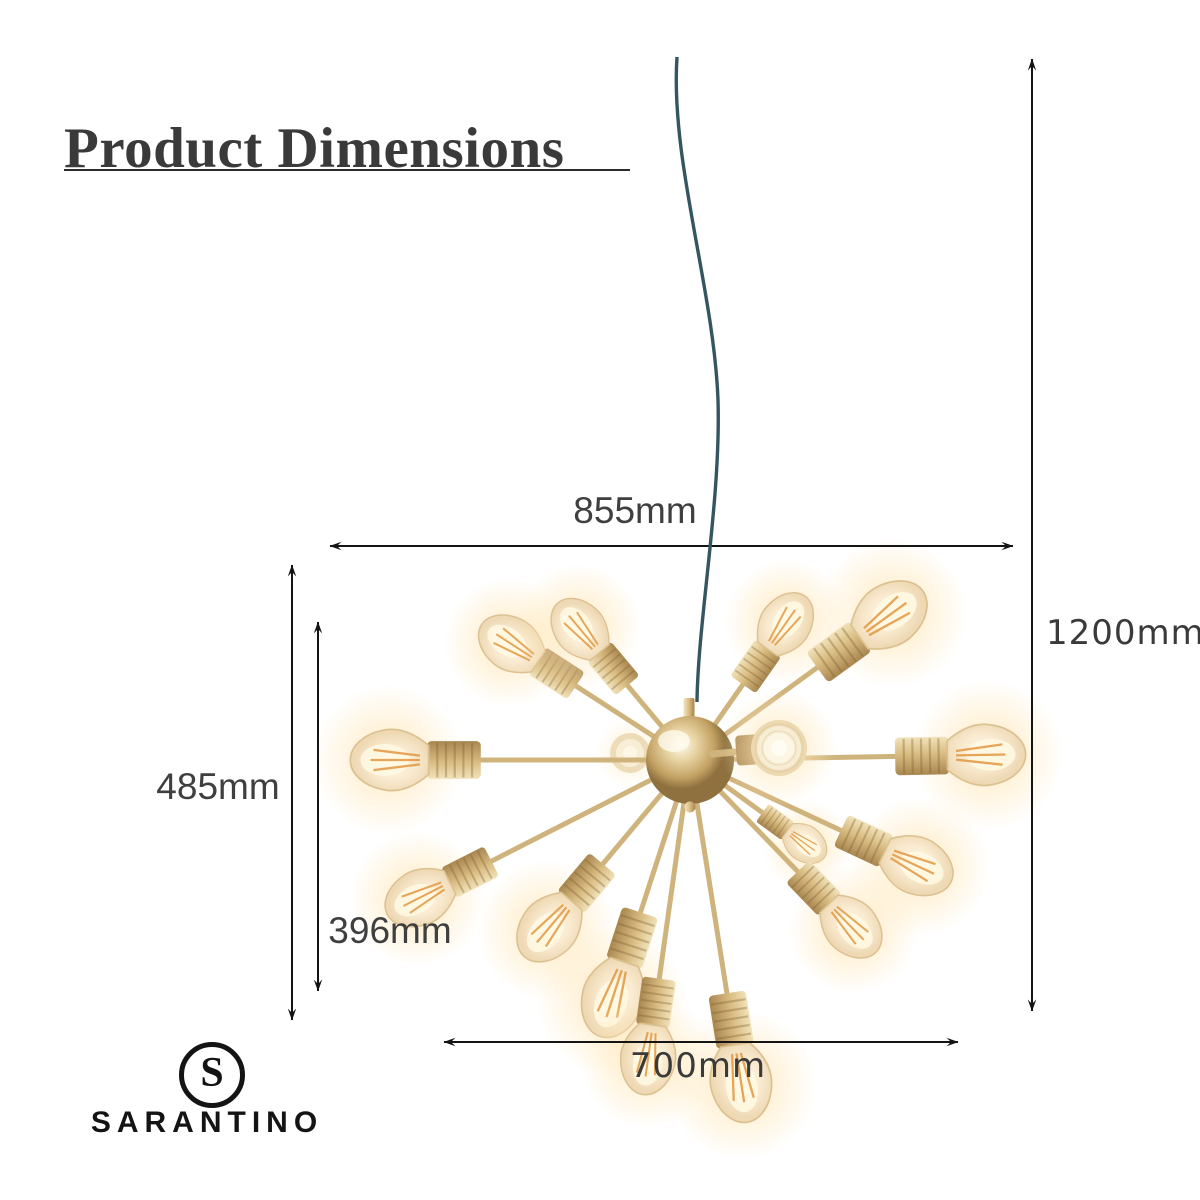 The height and width of the screenshot is (1200, 1200). Describe the element at coordinates (218, 786) in the screenshot. I see `dimension-label-height-fixture: 485mm` at that location.